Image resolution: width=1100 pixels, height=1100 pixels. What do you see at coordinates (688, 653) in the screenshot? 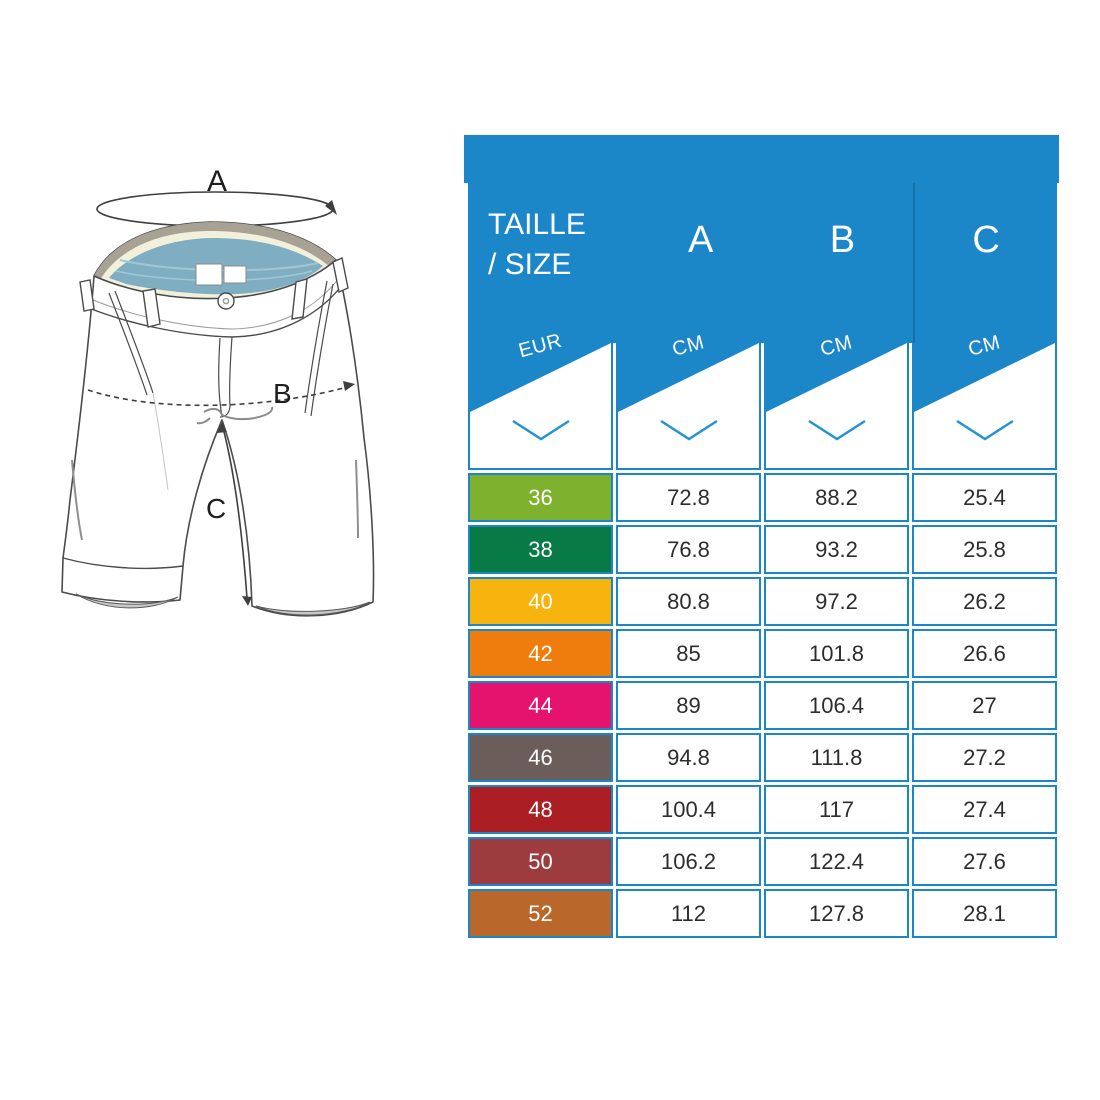
I see `value-cell-a: 85` at bounding box center [688, 653].